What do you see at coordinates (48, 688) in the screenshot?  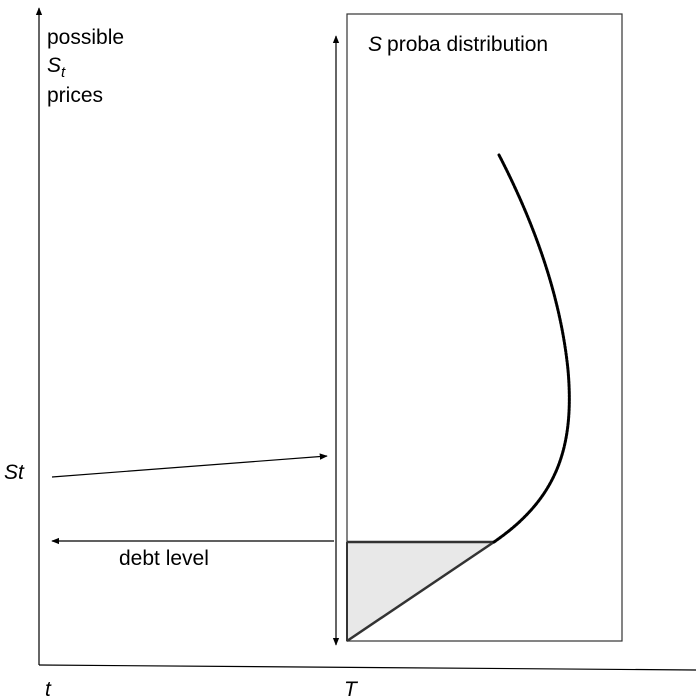 I see `x-label-t: t` at bounding box center [48, 688].